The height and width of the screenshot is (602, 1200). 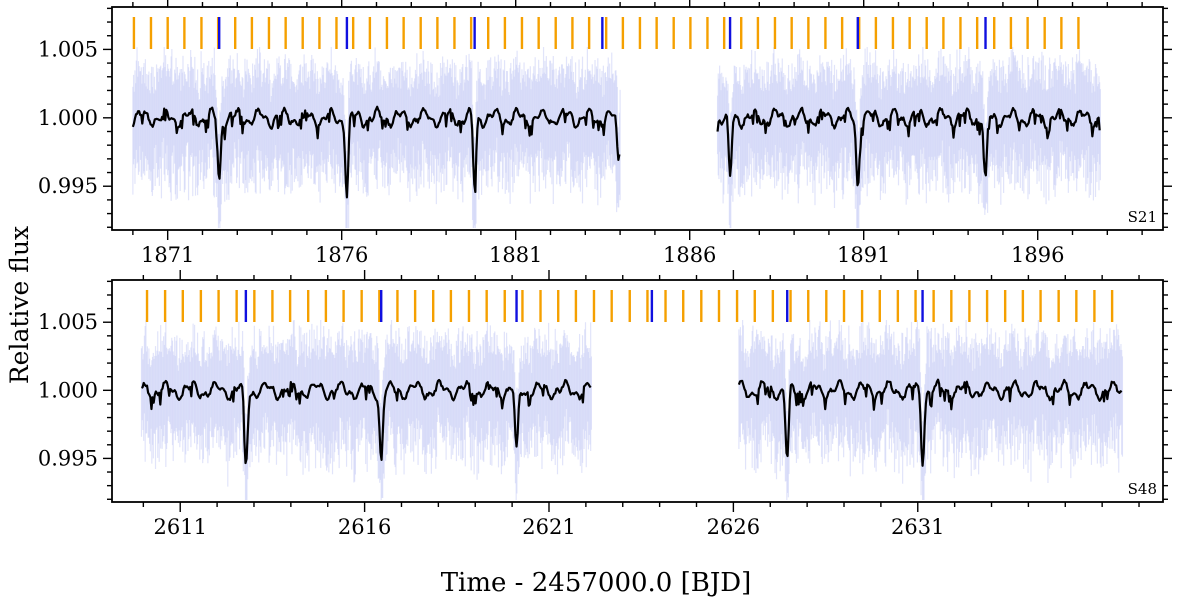 What do you see at coordinates (341, 255) in the screenshot?
I see `x-tick-label: 1876` at bounding box center [341, 255].